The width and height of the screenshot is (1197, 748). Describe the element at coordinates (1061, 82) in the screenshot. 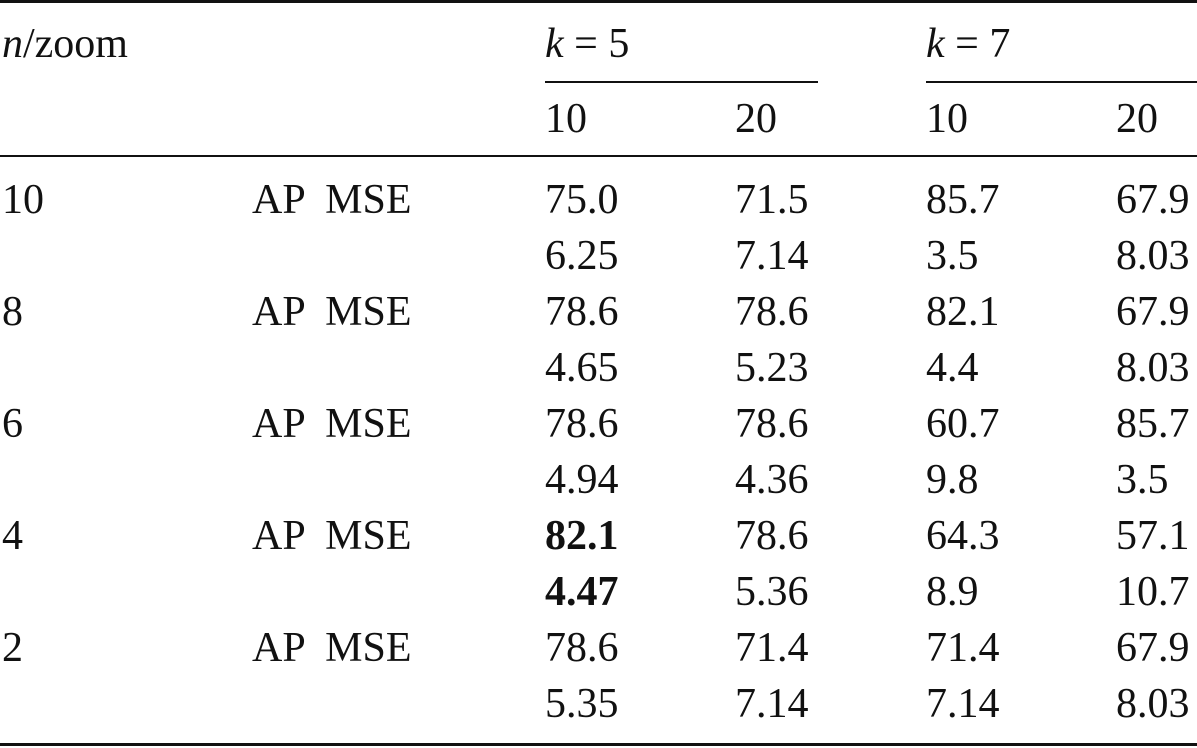

I see `k7-group-rule` at that location.